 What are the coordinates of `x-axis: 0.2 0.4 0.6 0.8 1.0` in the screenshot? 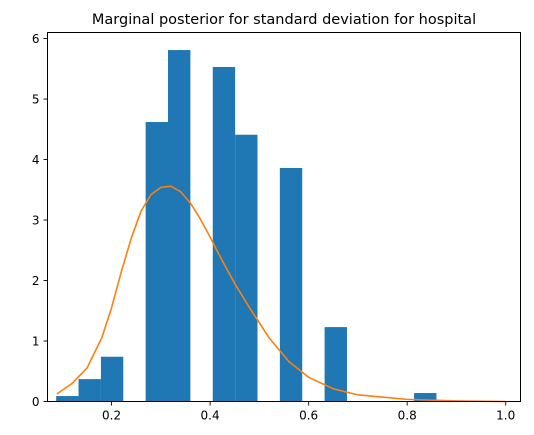 It's located at (308, 412).